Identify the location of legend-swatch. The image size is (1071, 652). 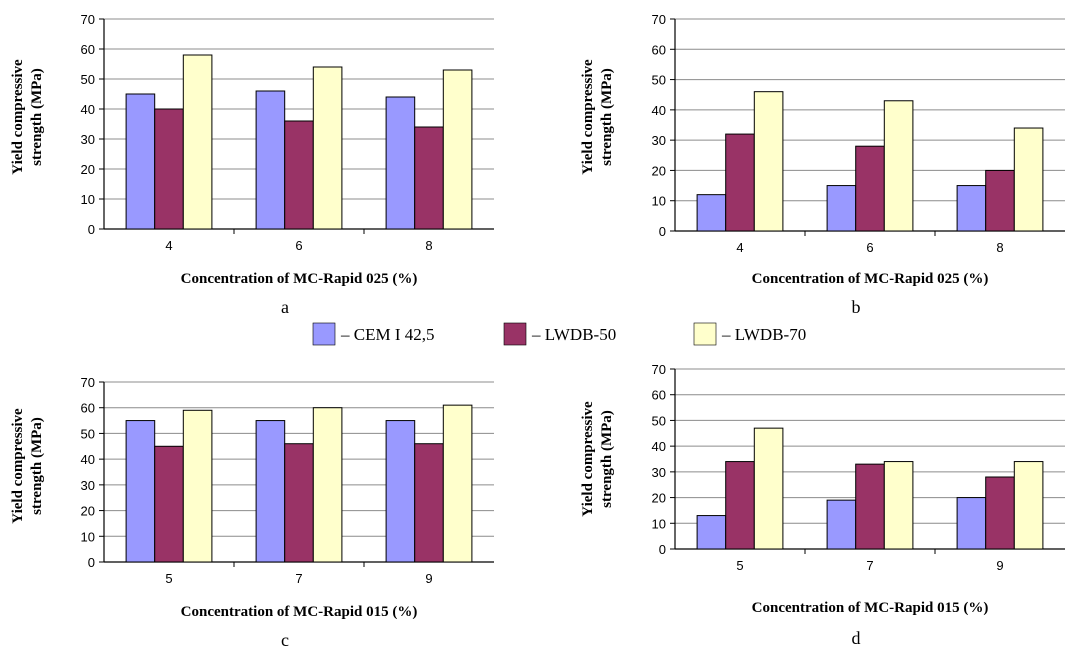
(515, 334).